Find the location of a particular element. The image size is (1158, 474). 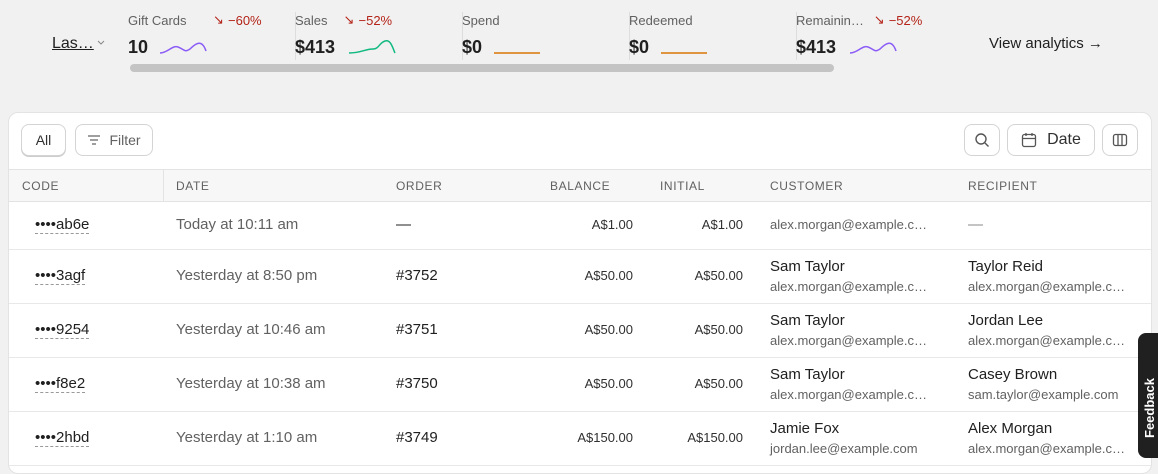

gift-card-code: ••••3agf is located at coordinates (60, 276).